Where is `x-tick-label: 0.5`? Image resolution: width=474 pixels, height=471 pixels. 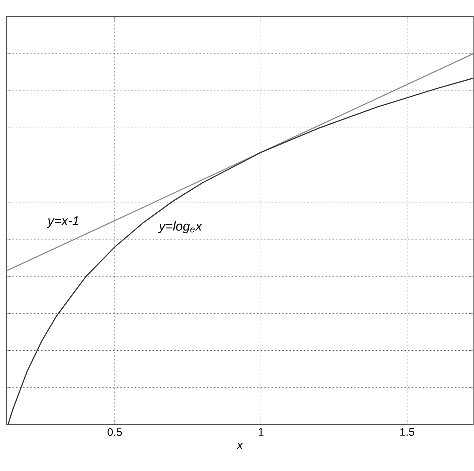
x-tick-label: 0.5 is located at coordinates (115, 432).